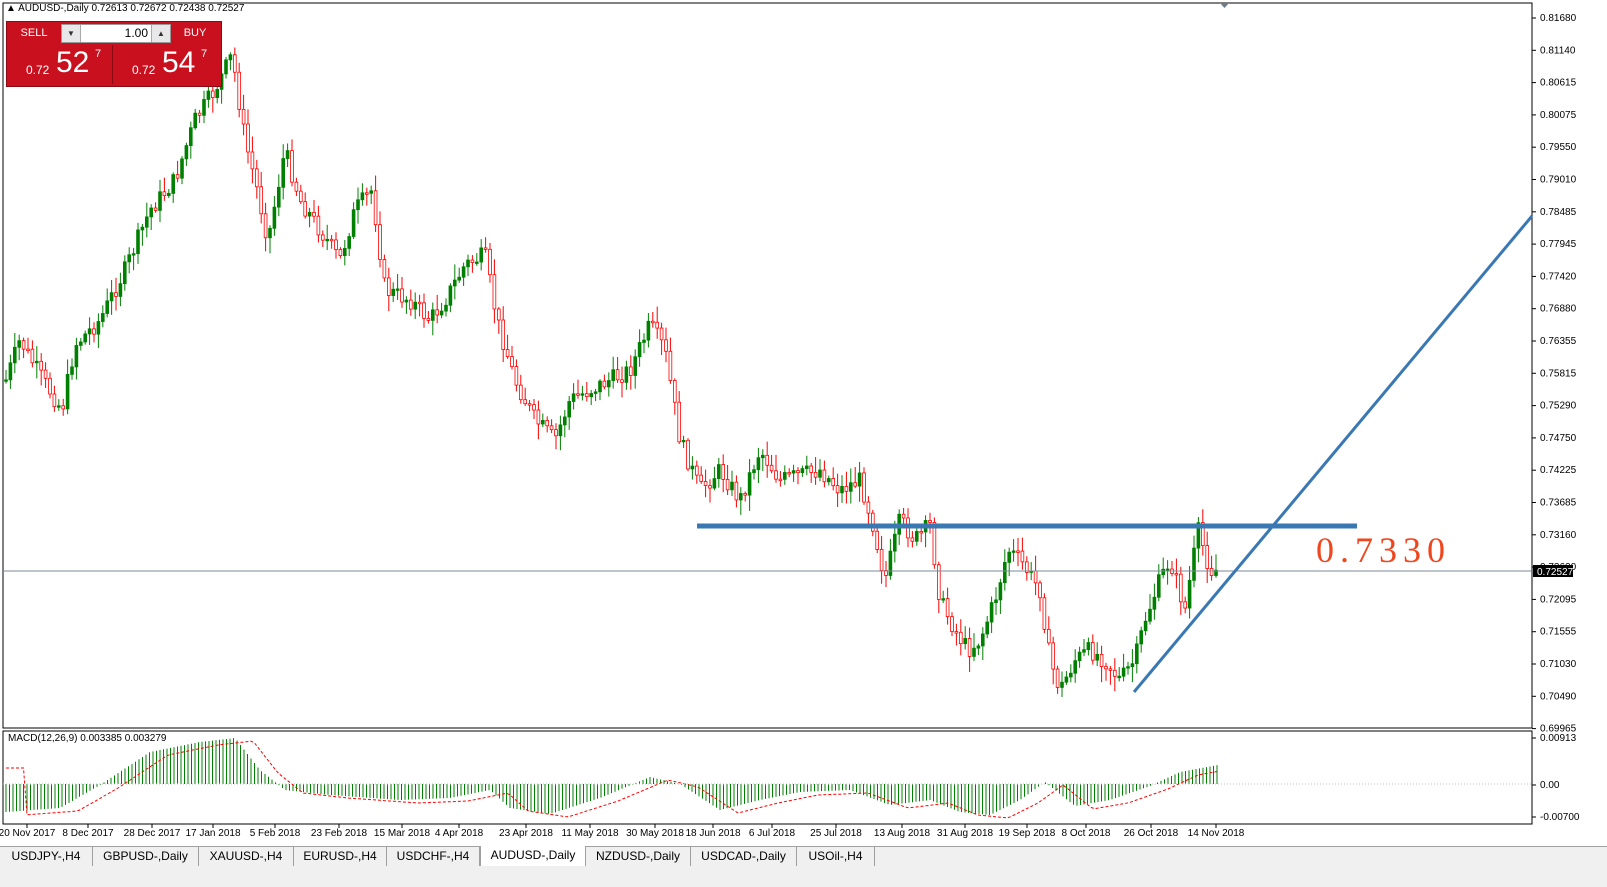 Image resolution: width=1607 pixels, height=887 pixels. I want to click on buy-price-button: 0.72 54 7, so click(167, 64).